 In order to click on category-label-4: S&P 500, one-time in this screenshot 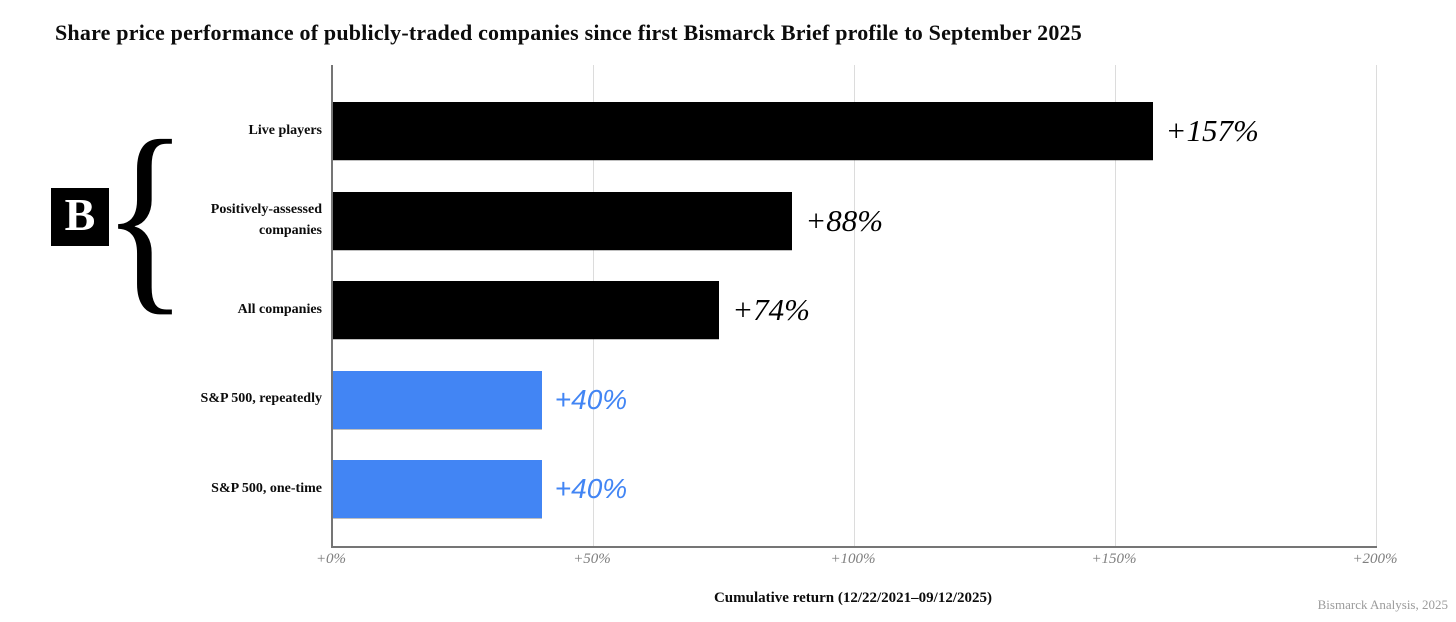, I will do `click(266, 488)`.